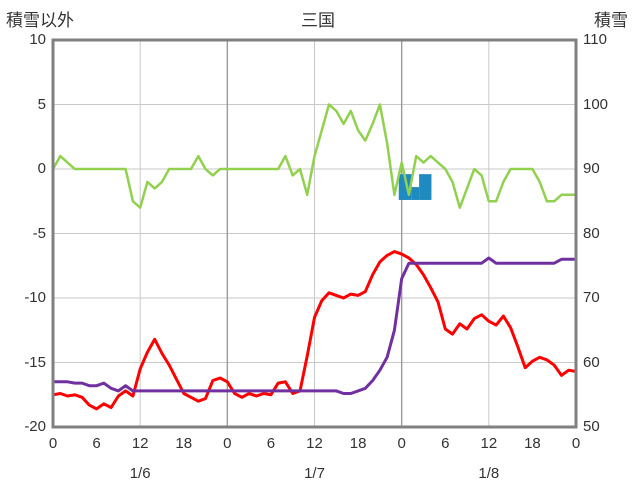  Describe the element at coordinates (37, 39) in the screenshot. I see `left-axis-tick: 10` at that location.